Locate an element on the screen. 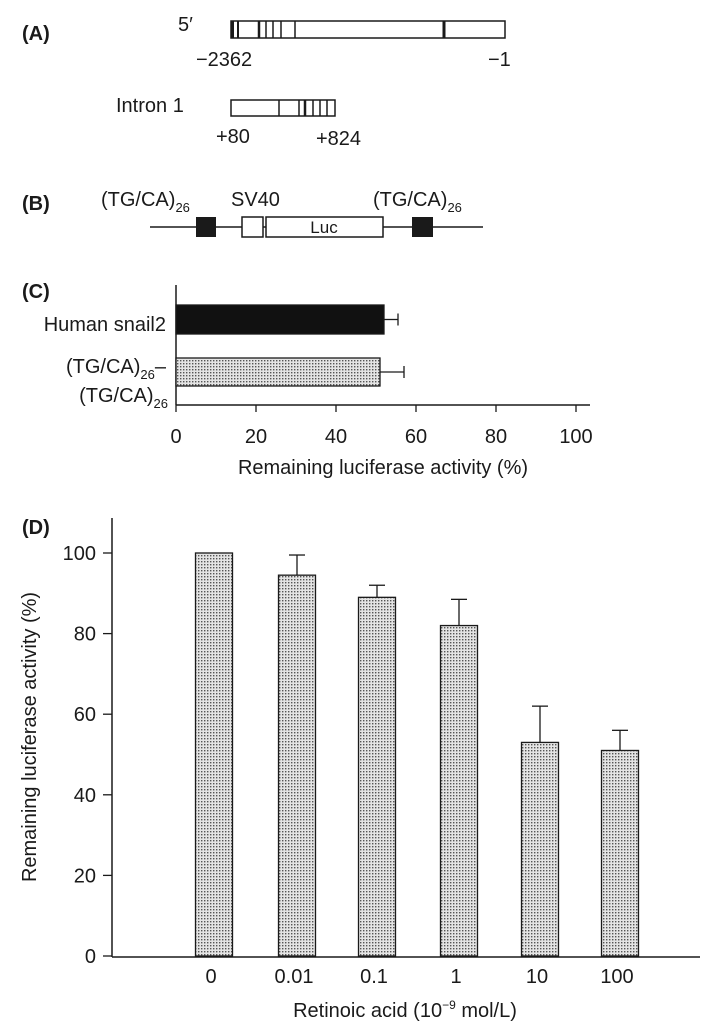 This screenshot has width=713, height=1027. c-x-tick-label: 100 is located at coordinates (575, 437).